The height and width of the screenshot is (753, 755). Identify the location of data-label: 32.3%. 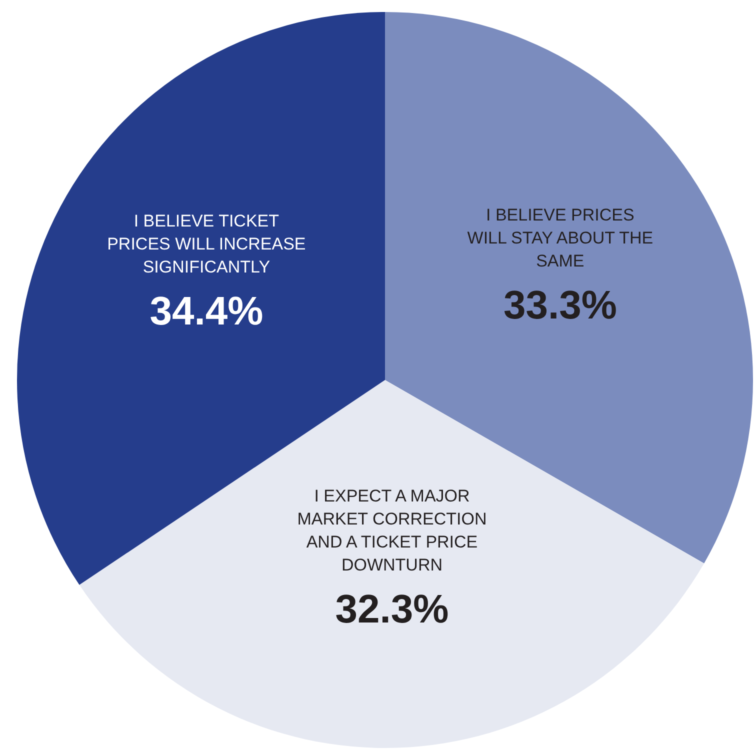
(392, 609).